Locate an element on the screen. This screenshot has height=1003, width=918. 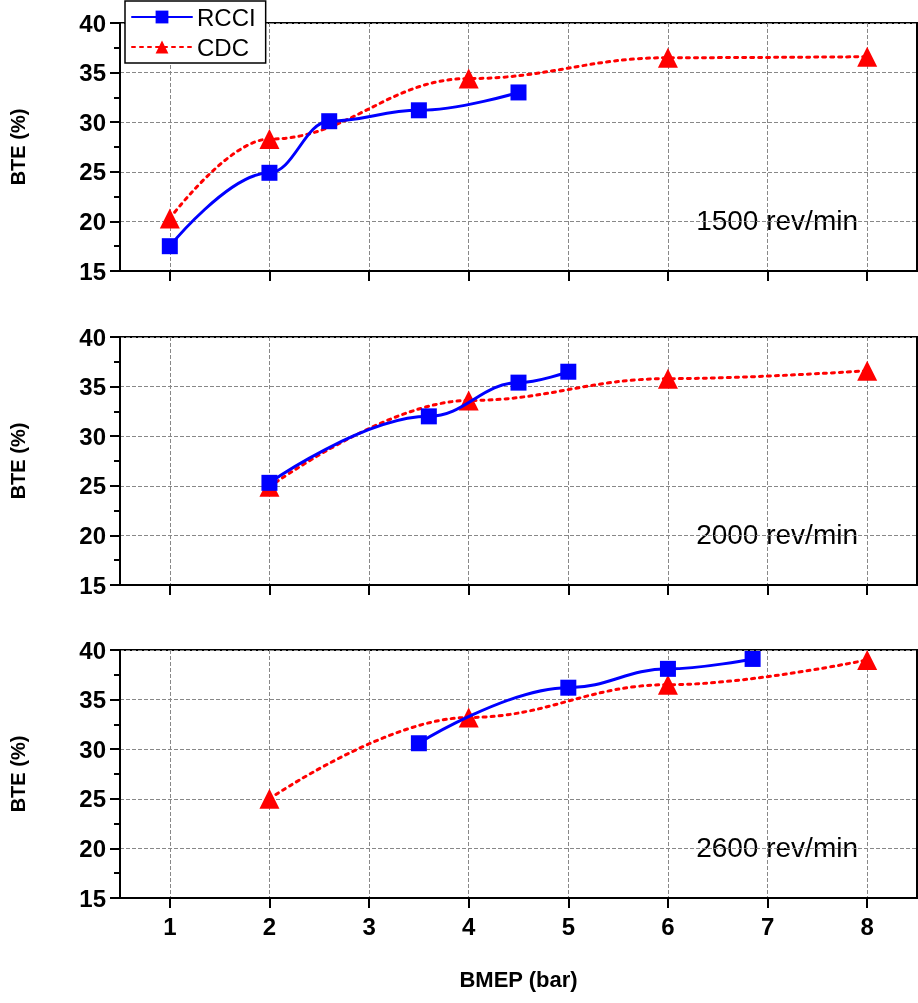
x-tick-label: 2 is located at coordinates (269, 926).